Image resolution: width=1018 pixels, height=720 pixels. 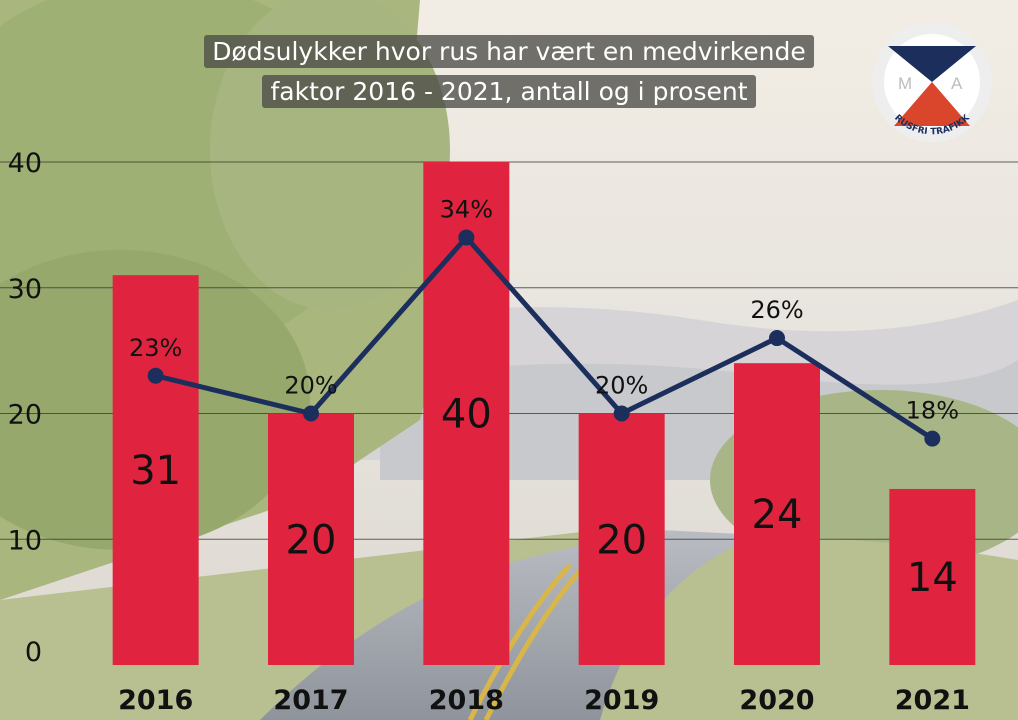 What do you see at coordinates (33, 652) in the screenshot?
I see `y-tick-label: 0` at bounding box center [33, 652].